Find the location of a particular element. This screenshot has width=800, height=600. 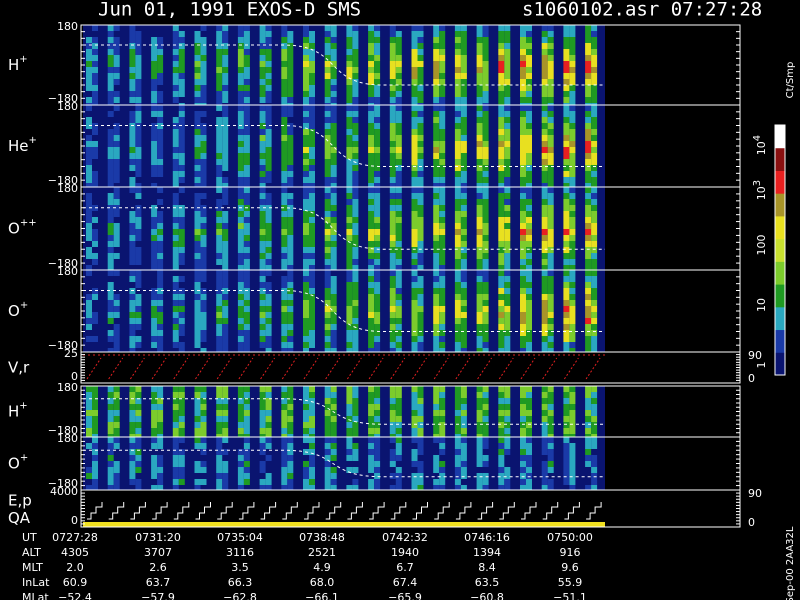

stamp: Sep-00 2AA32L is located at coordinates (790, 563).